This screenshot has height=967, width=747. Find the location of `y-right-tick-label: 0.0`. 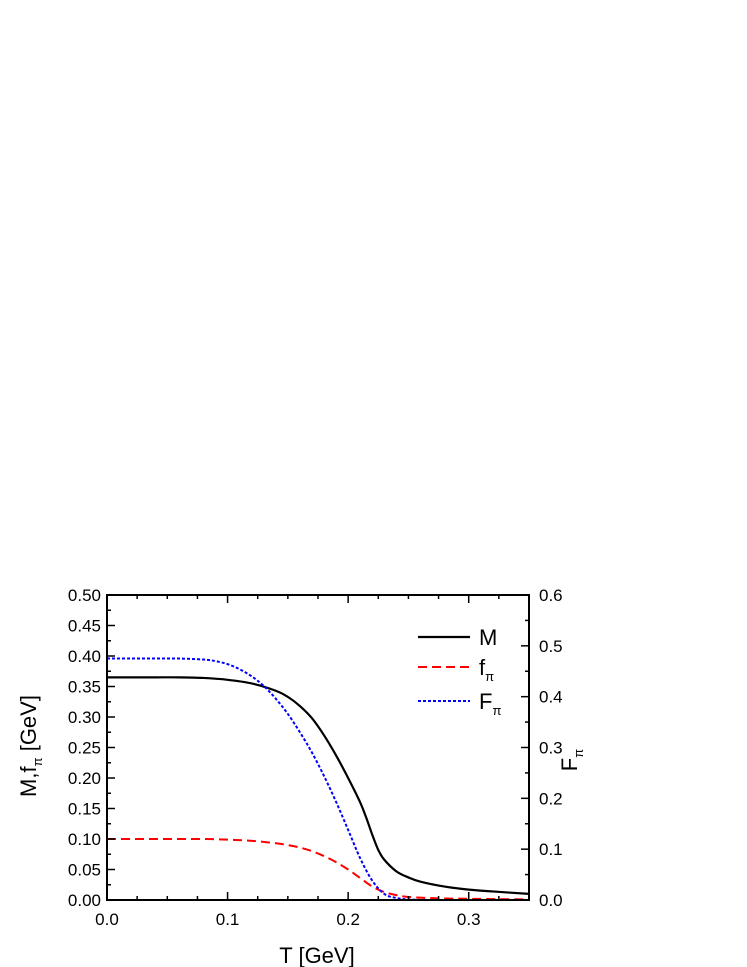

y-right-tick-label: 0.0 is located at coordinates (551, 900).